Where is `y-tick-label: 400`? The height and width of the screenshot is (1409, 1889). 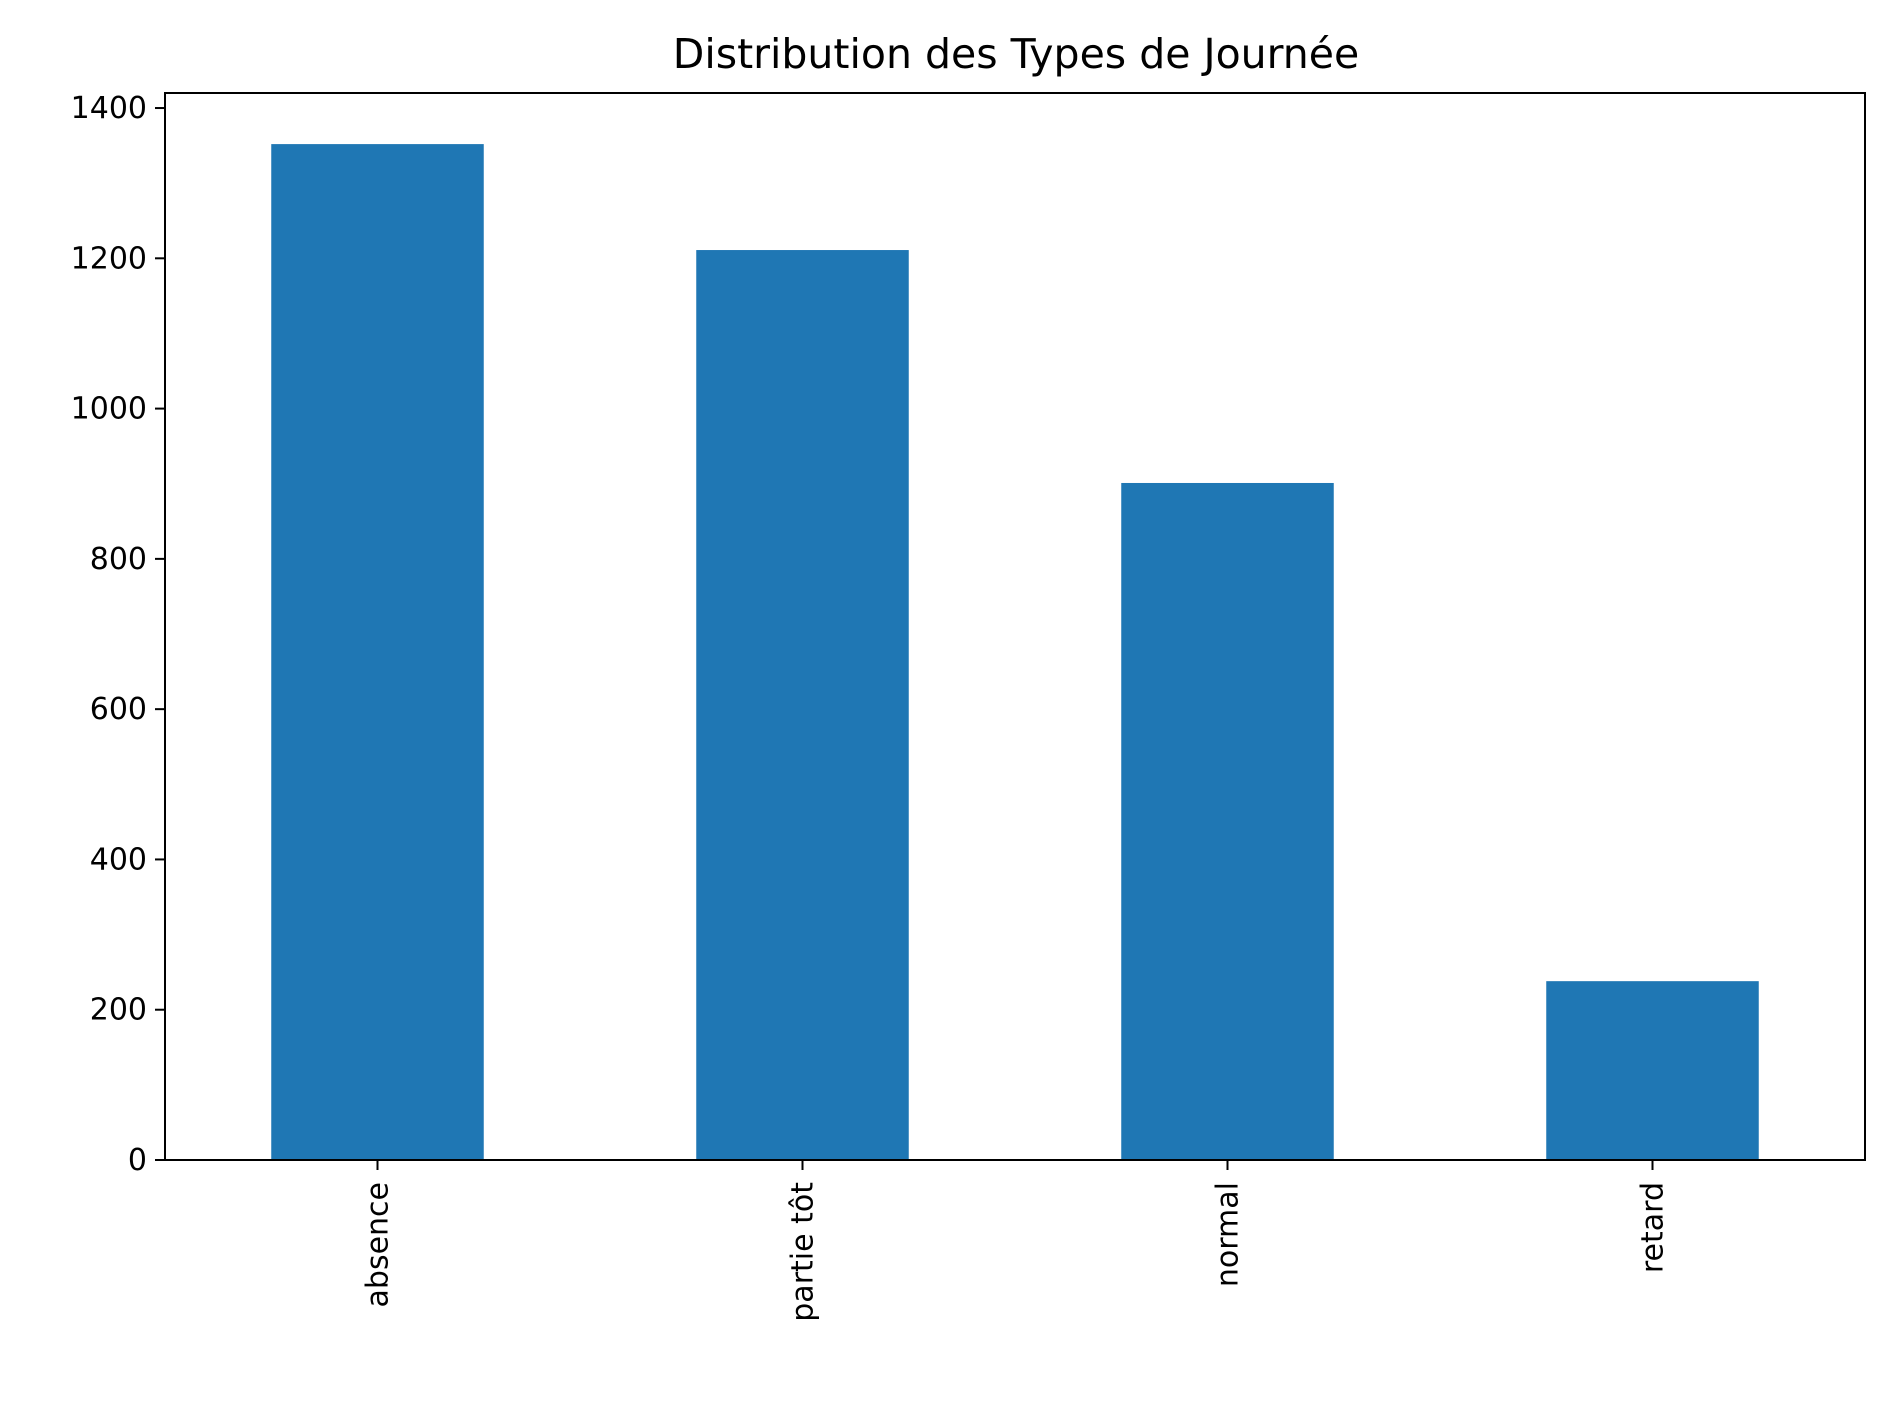
y-tick-label: 400 is located at coordinates (118, 859).